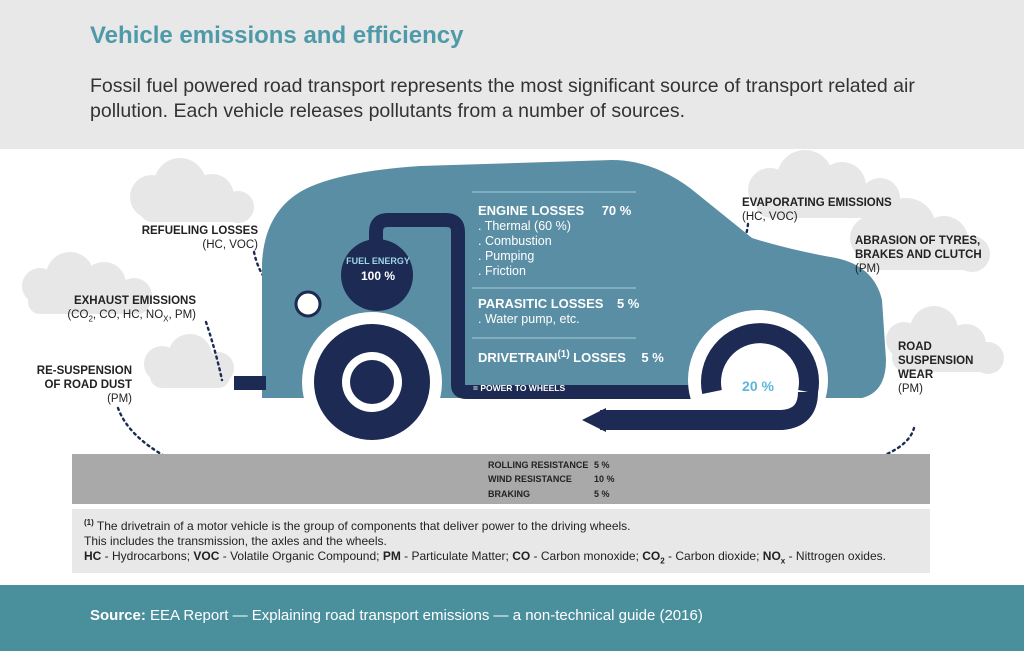  I want to click on exhaust-pipe, so click(250, 383).